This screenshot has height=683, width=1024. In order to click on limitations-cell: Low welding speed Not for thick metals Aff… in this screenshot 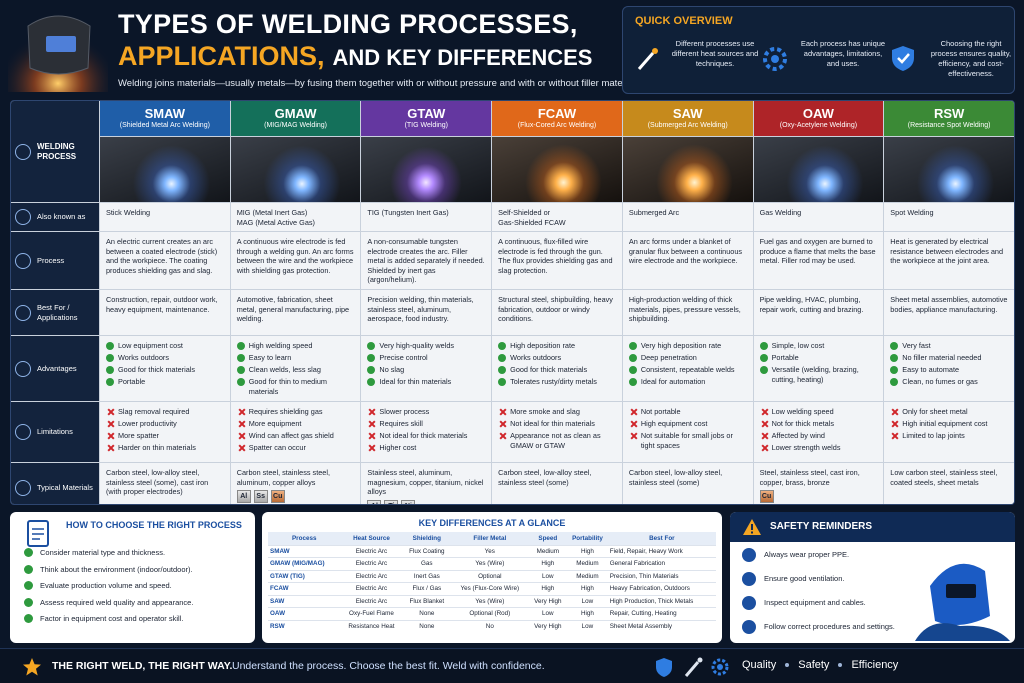, I will do `click(818, 432)`.